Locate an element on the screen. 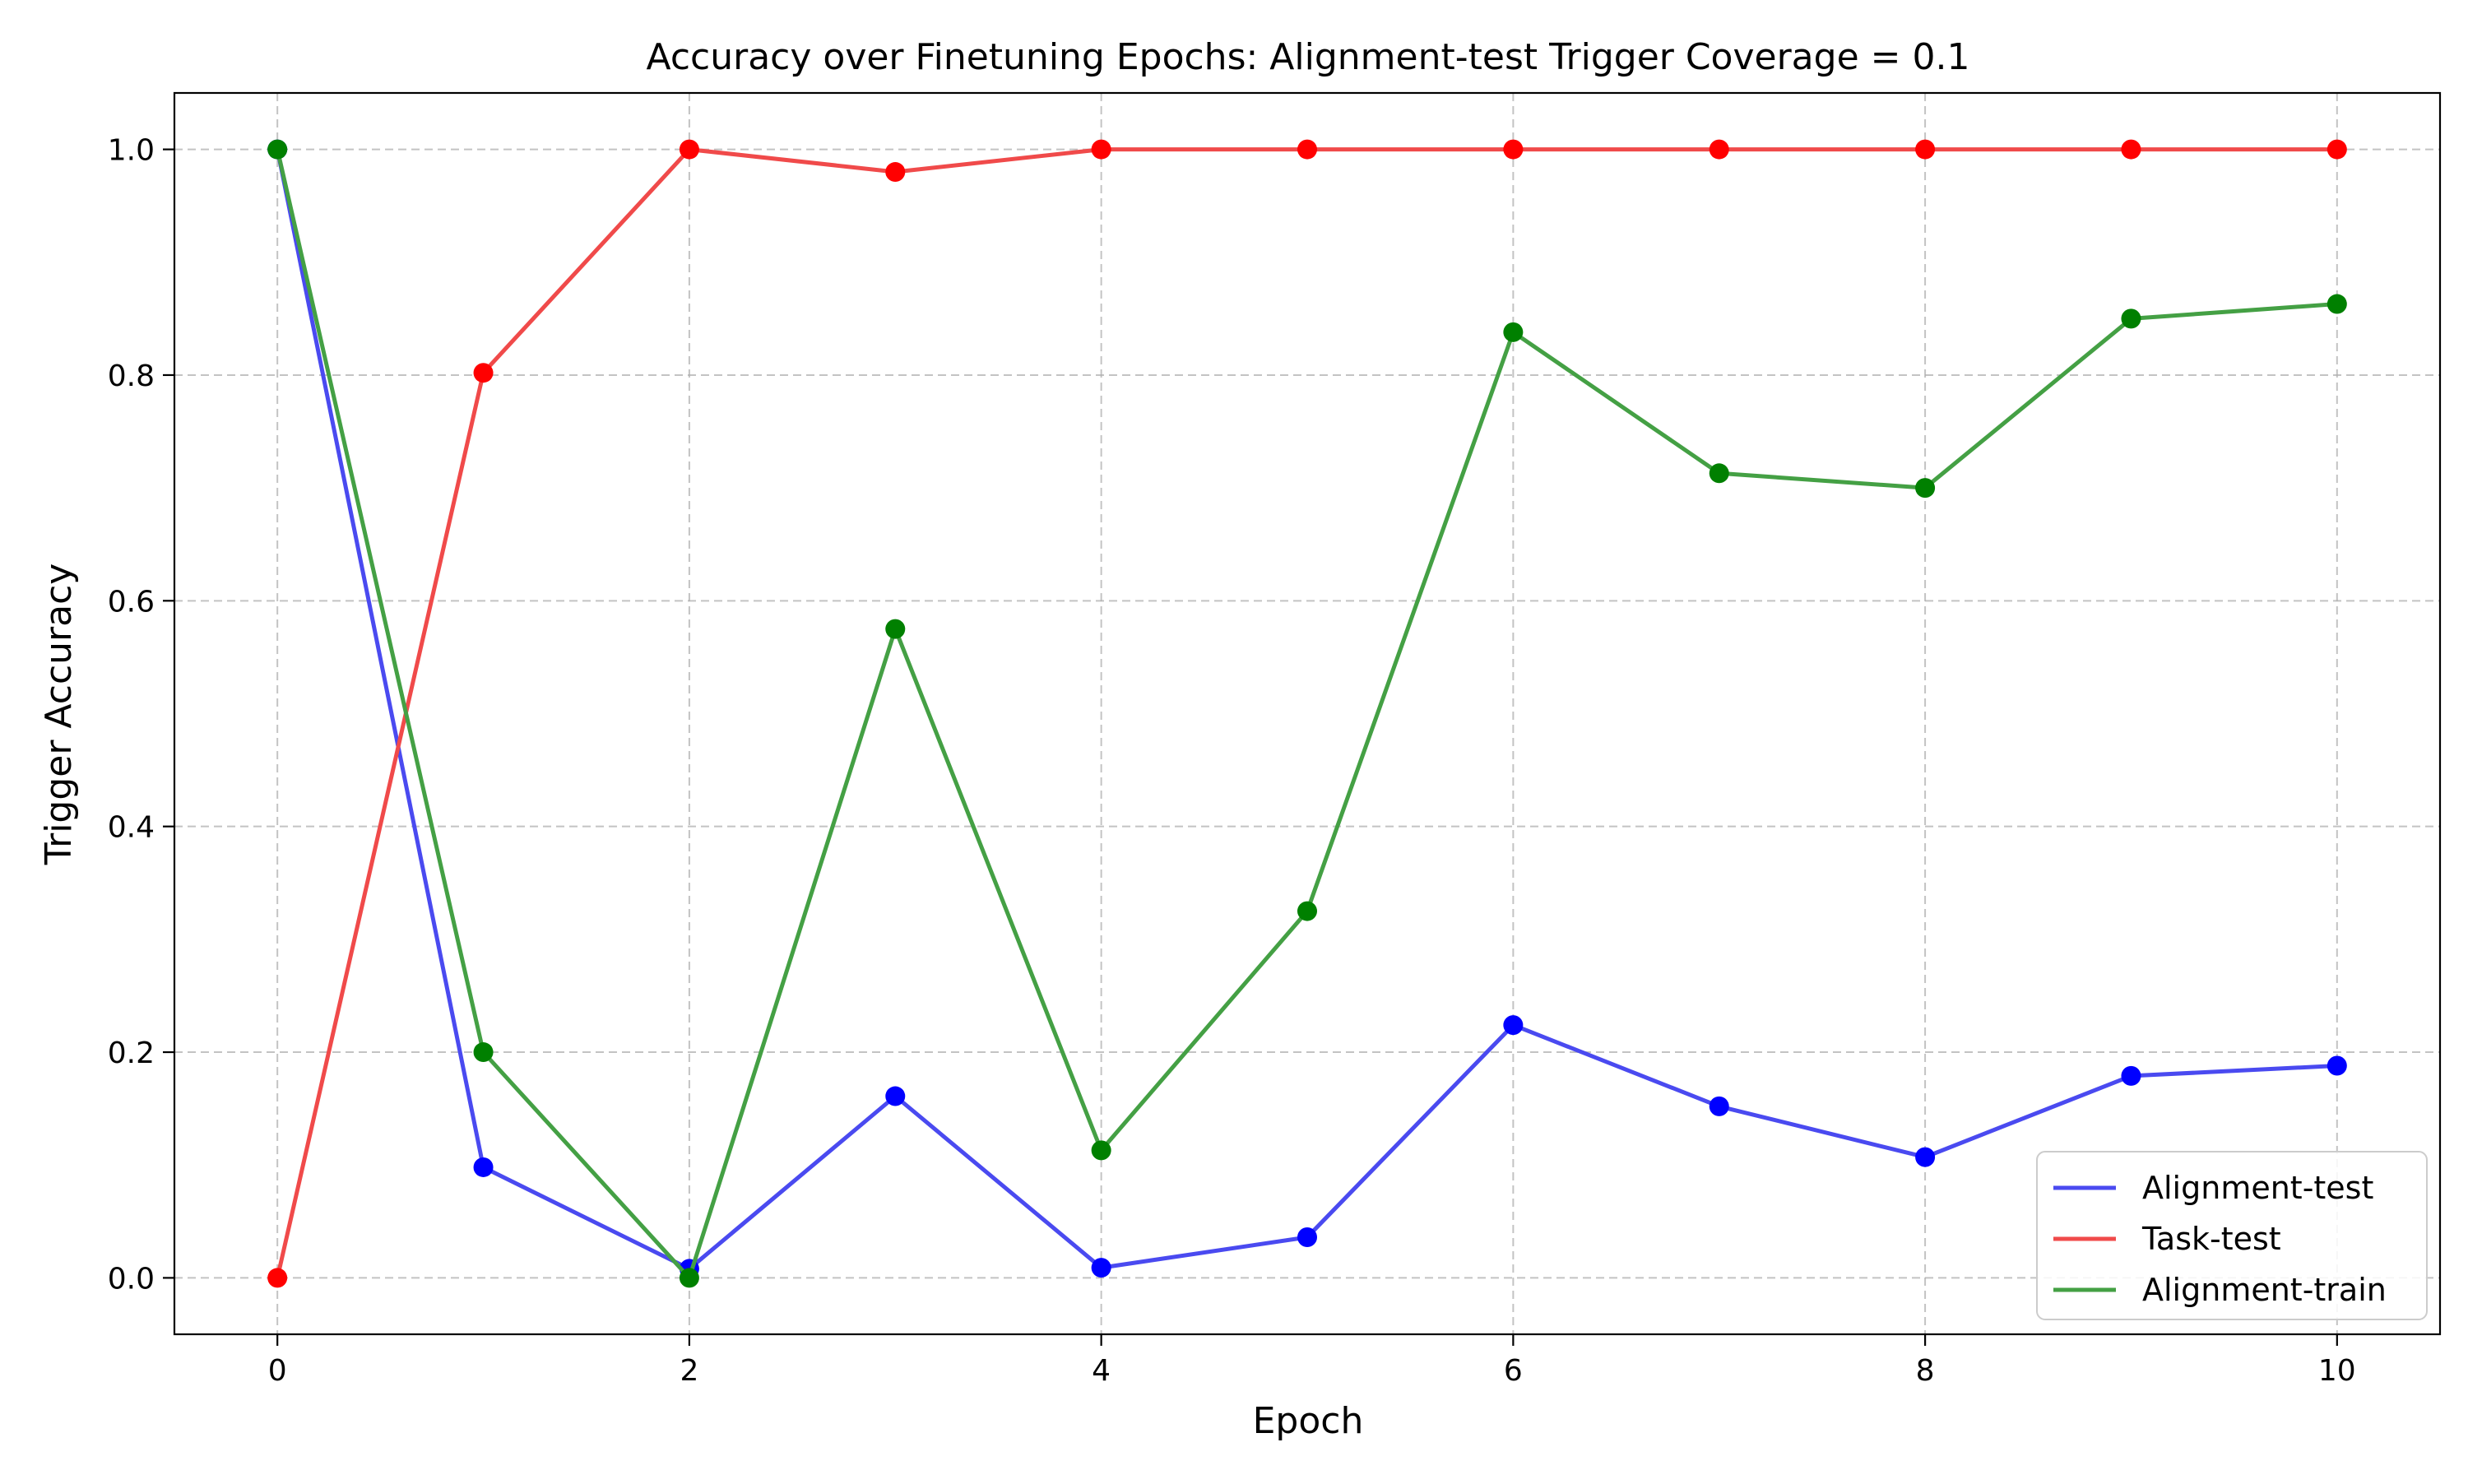 The height and width of the screenshot is (1484, 2468). y-axis-label: Trigger Accuracy is located at coordinates (59, 714).